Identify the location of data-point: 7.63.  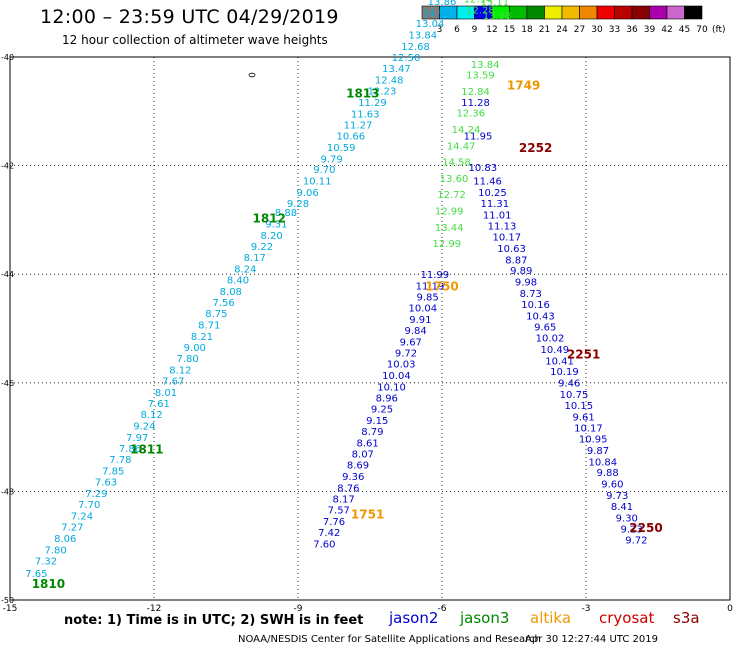
(106, 482).